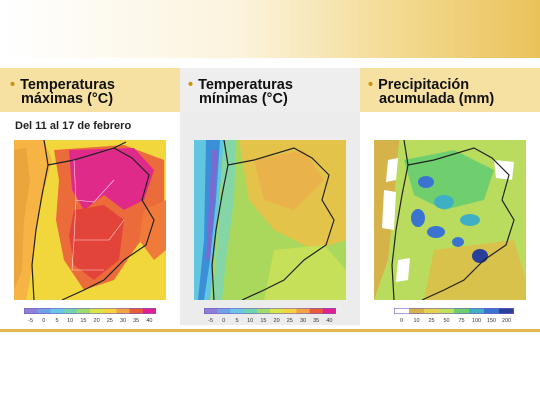 The width and height of the screenshot is (540, 405). What do you see at coordinates (73, 126) in the screenshot?
I see `date-range: Del 11 al 17 de febrero` at bounding box center [73, 126].